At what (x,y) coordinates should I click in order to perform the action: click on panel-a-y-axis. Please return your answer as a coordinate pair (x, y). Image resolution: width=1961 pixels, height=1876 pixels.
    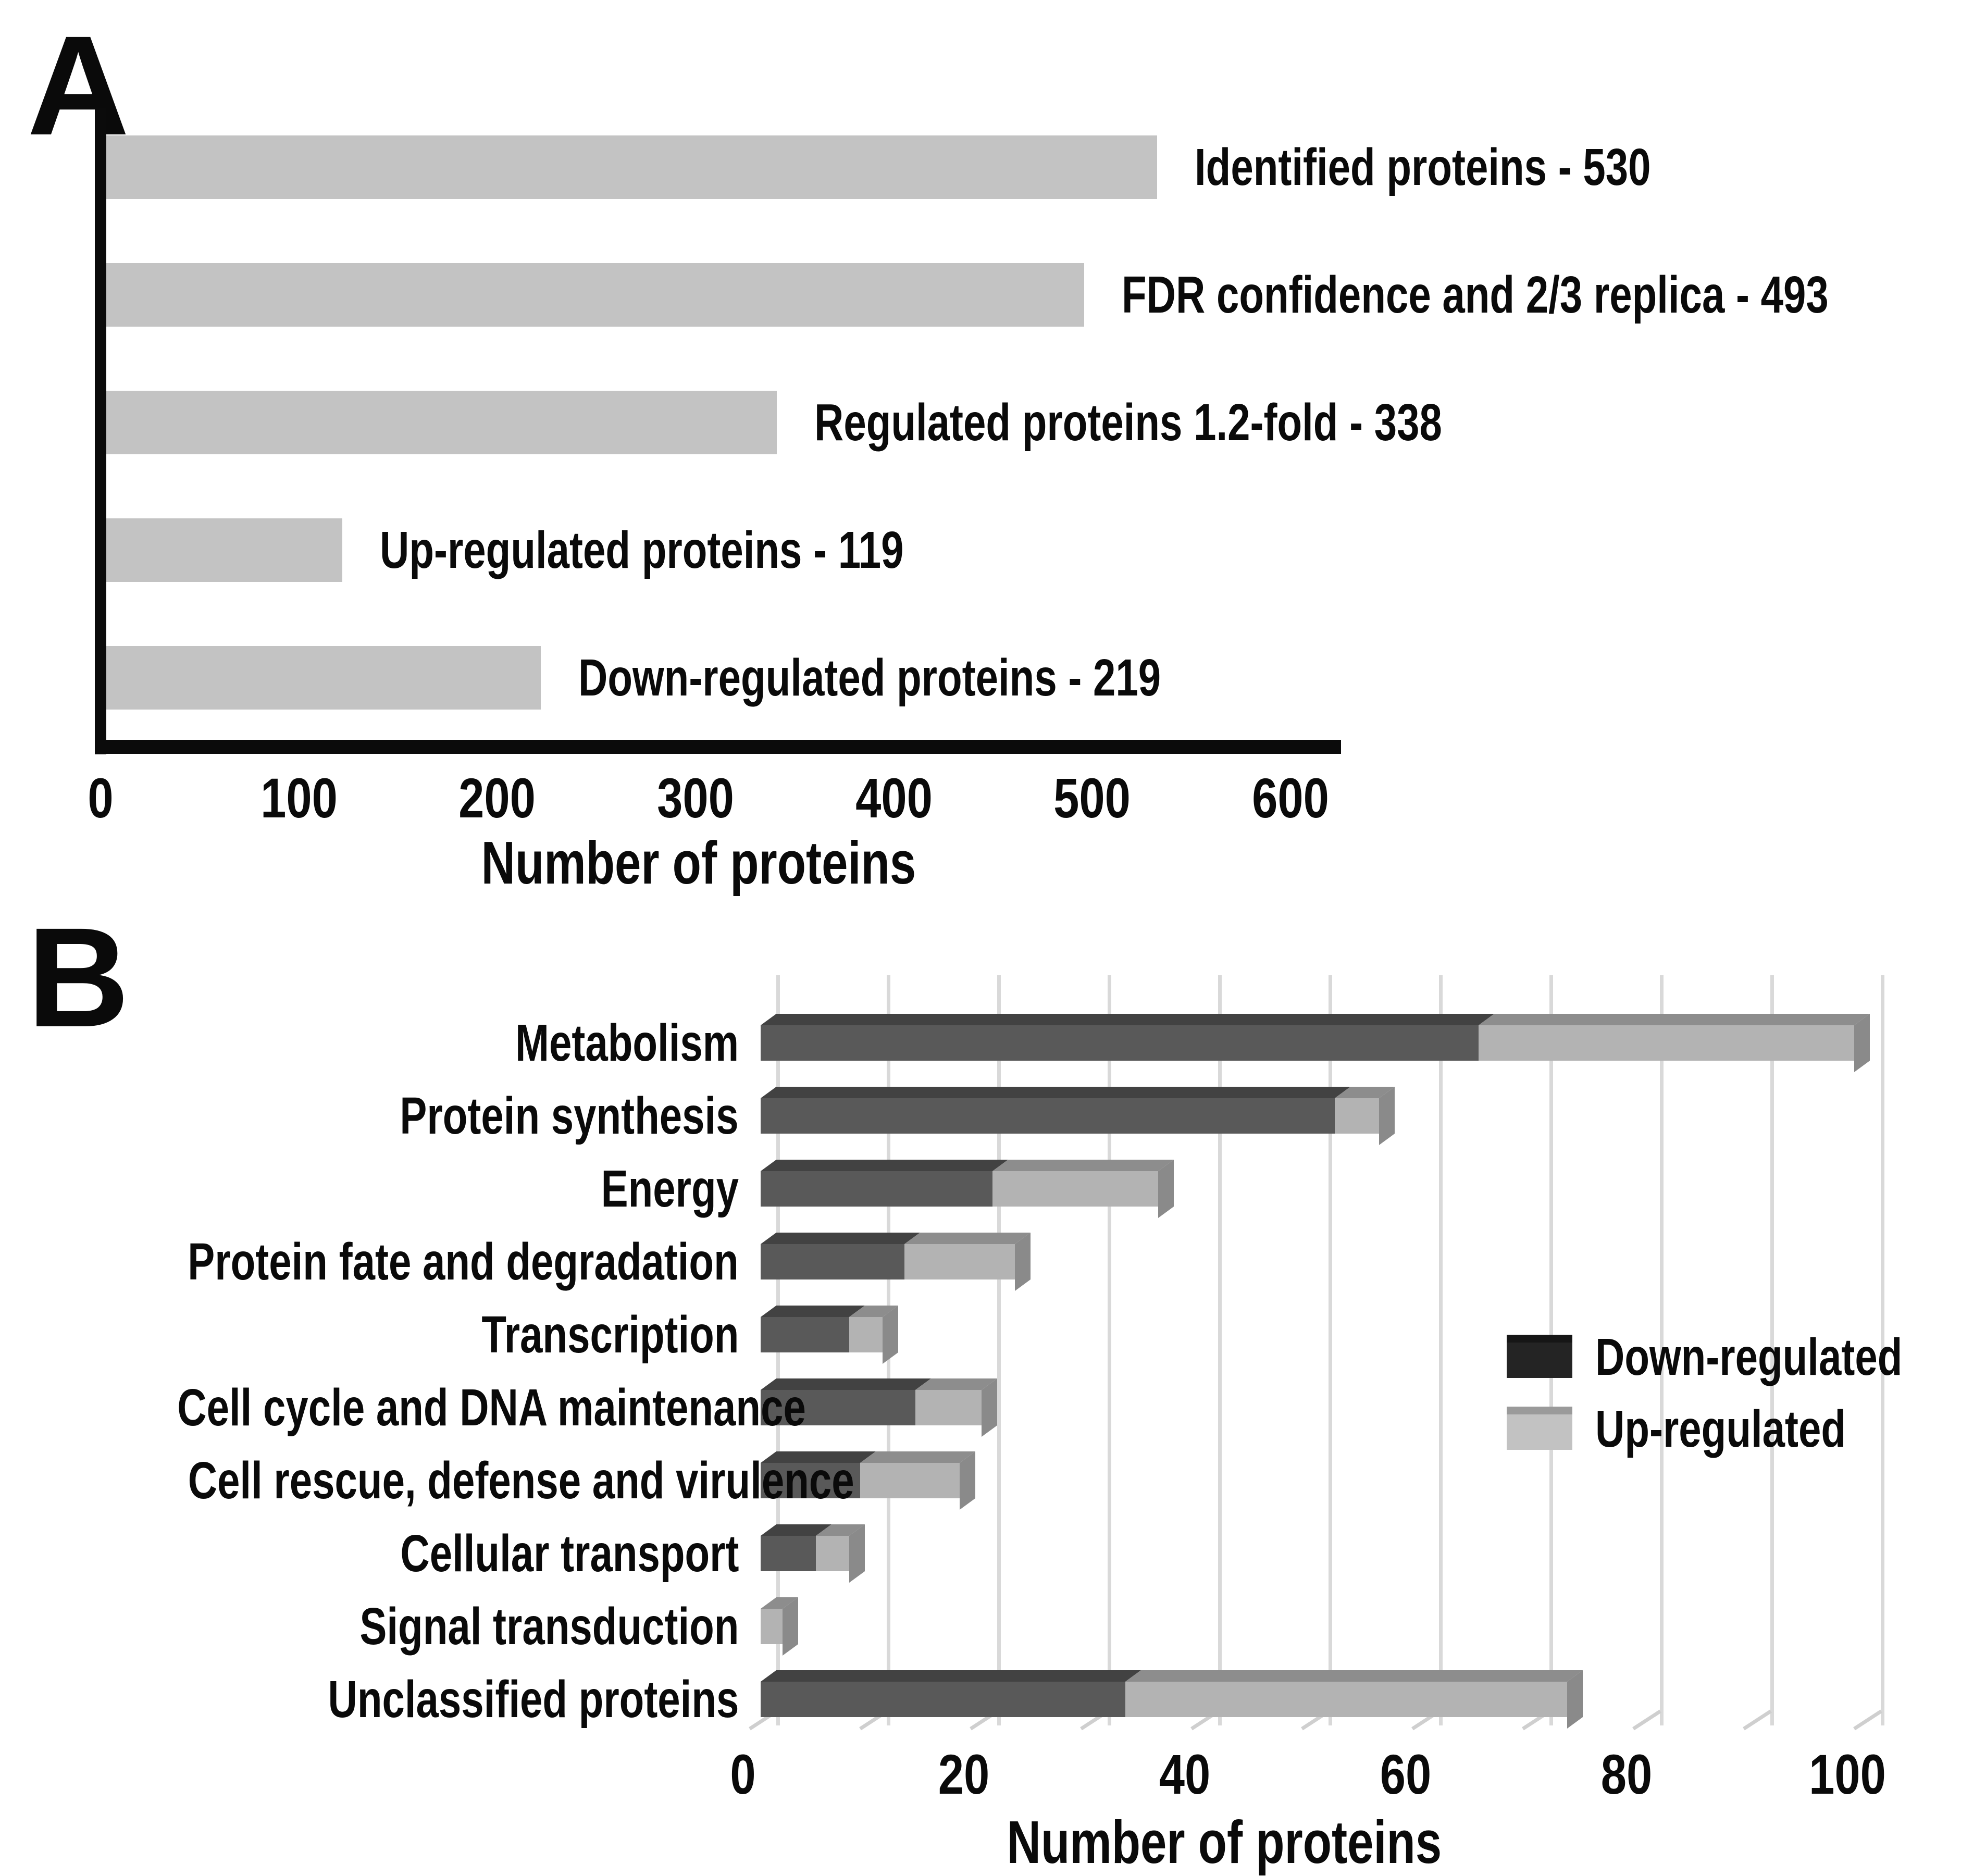
    Looking at the image, I should click on (101, 431).